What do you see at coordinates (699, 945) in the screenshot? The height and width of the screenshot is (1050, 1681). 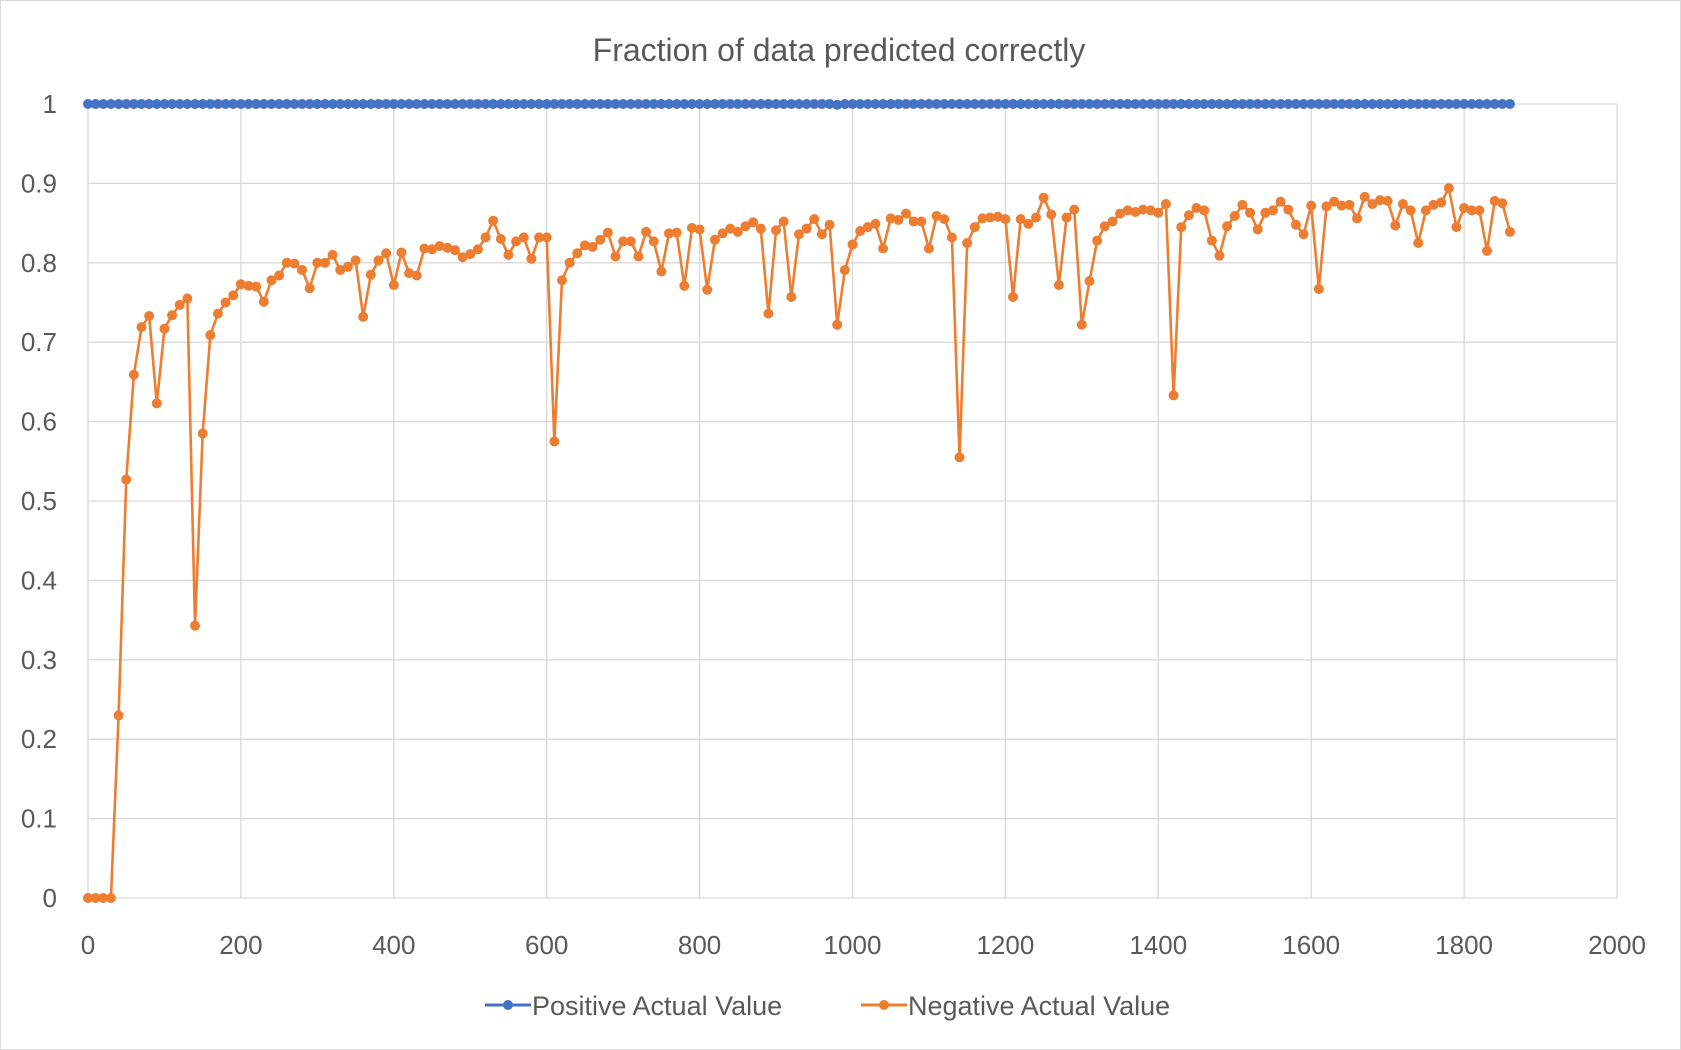 I see `x-tick-label: 800` at bounding box center [699, 945].